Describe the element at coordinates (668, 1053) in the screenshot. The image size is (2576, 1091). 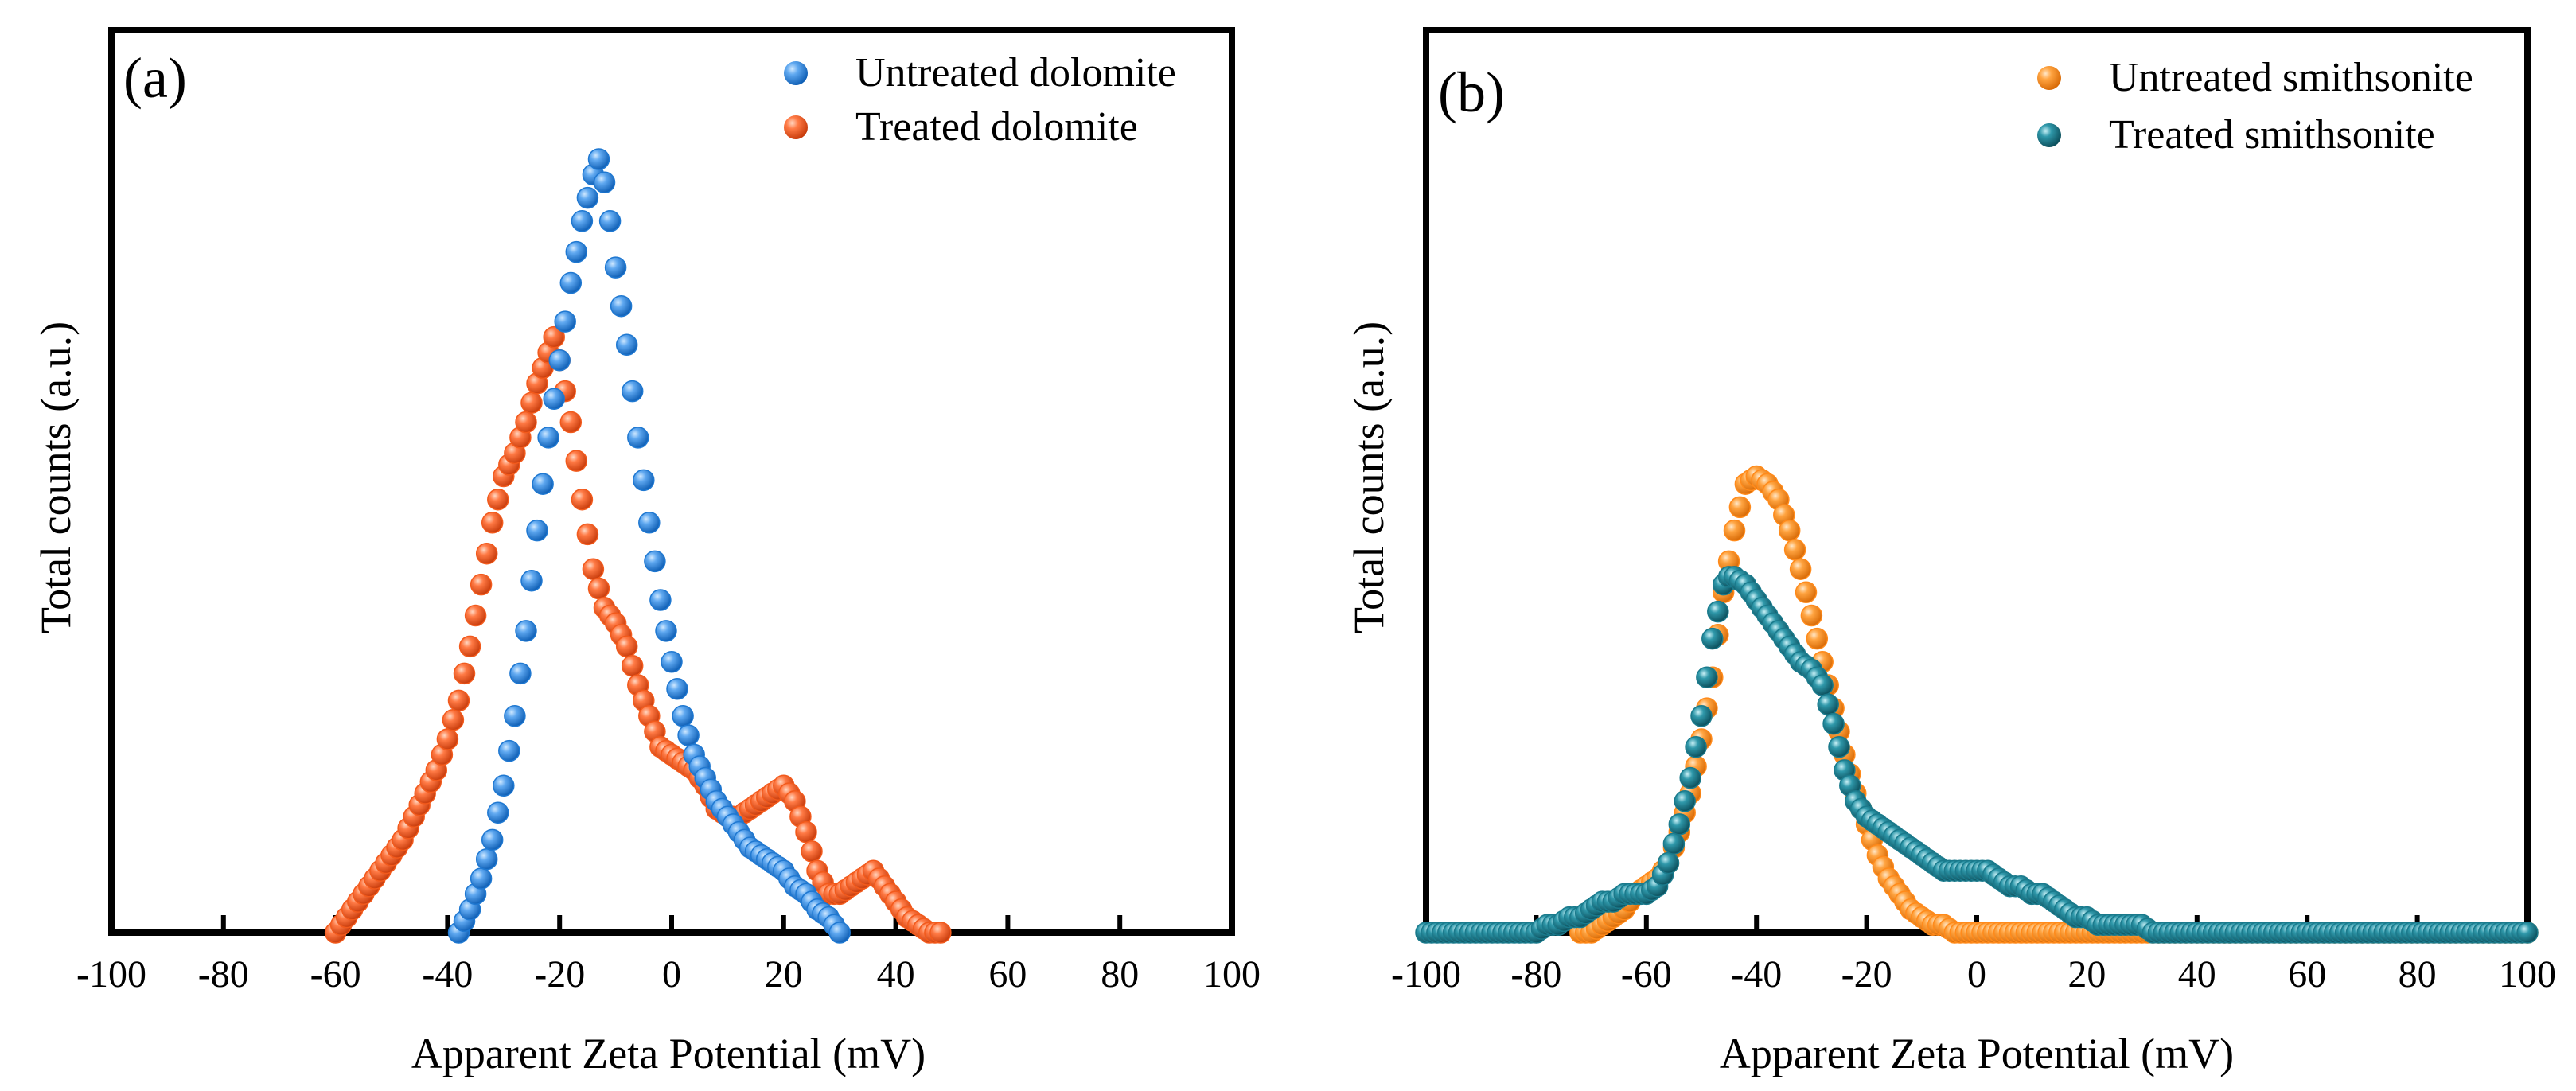
I see `panel-a-xlabel: Apparent Zeta Potential (mV)` at that location.